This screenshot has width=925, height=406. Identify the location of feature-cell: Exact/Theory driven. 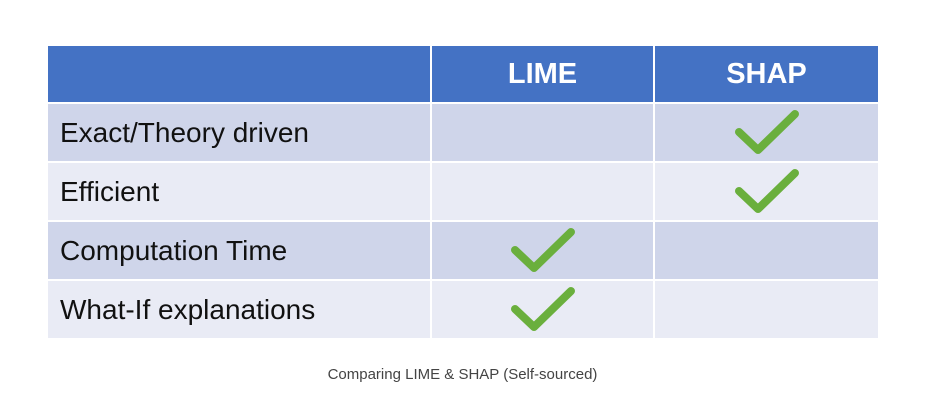
(239, 132).